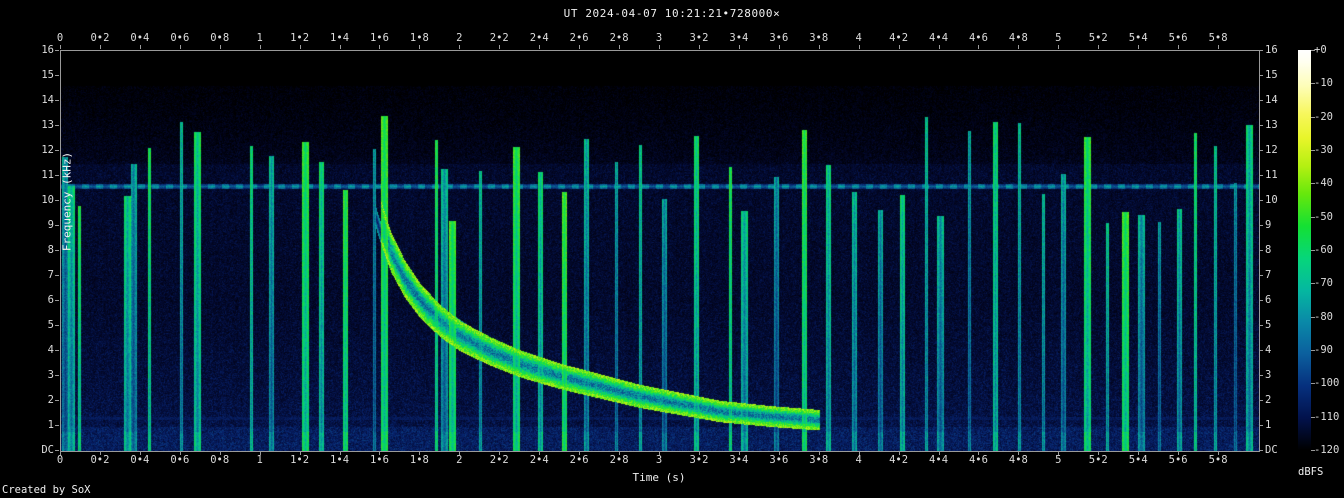  I want to click on x-axis-tick-label-top: 2•4, so click(539, 38).